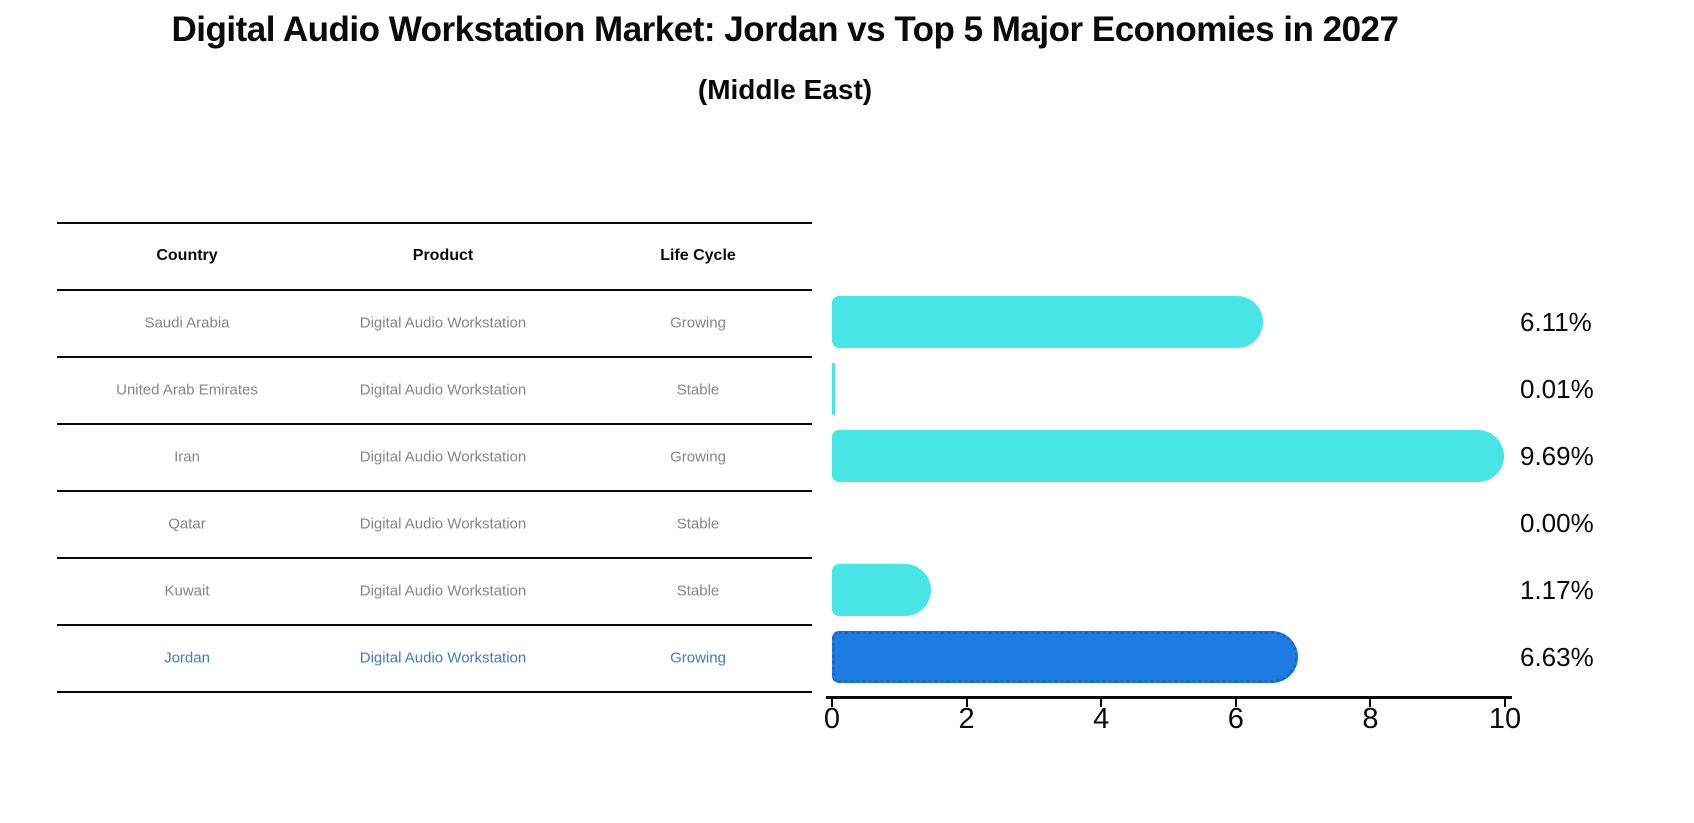  What do you see at coordinates (833, 389) in the screenshot?
I see `bar-united-arab-emirates` at bounding box center [833, 389].